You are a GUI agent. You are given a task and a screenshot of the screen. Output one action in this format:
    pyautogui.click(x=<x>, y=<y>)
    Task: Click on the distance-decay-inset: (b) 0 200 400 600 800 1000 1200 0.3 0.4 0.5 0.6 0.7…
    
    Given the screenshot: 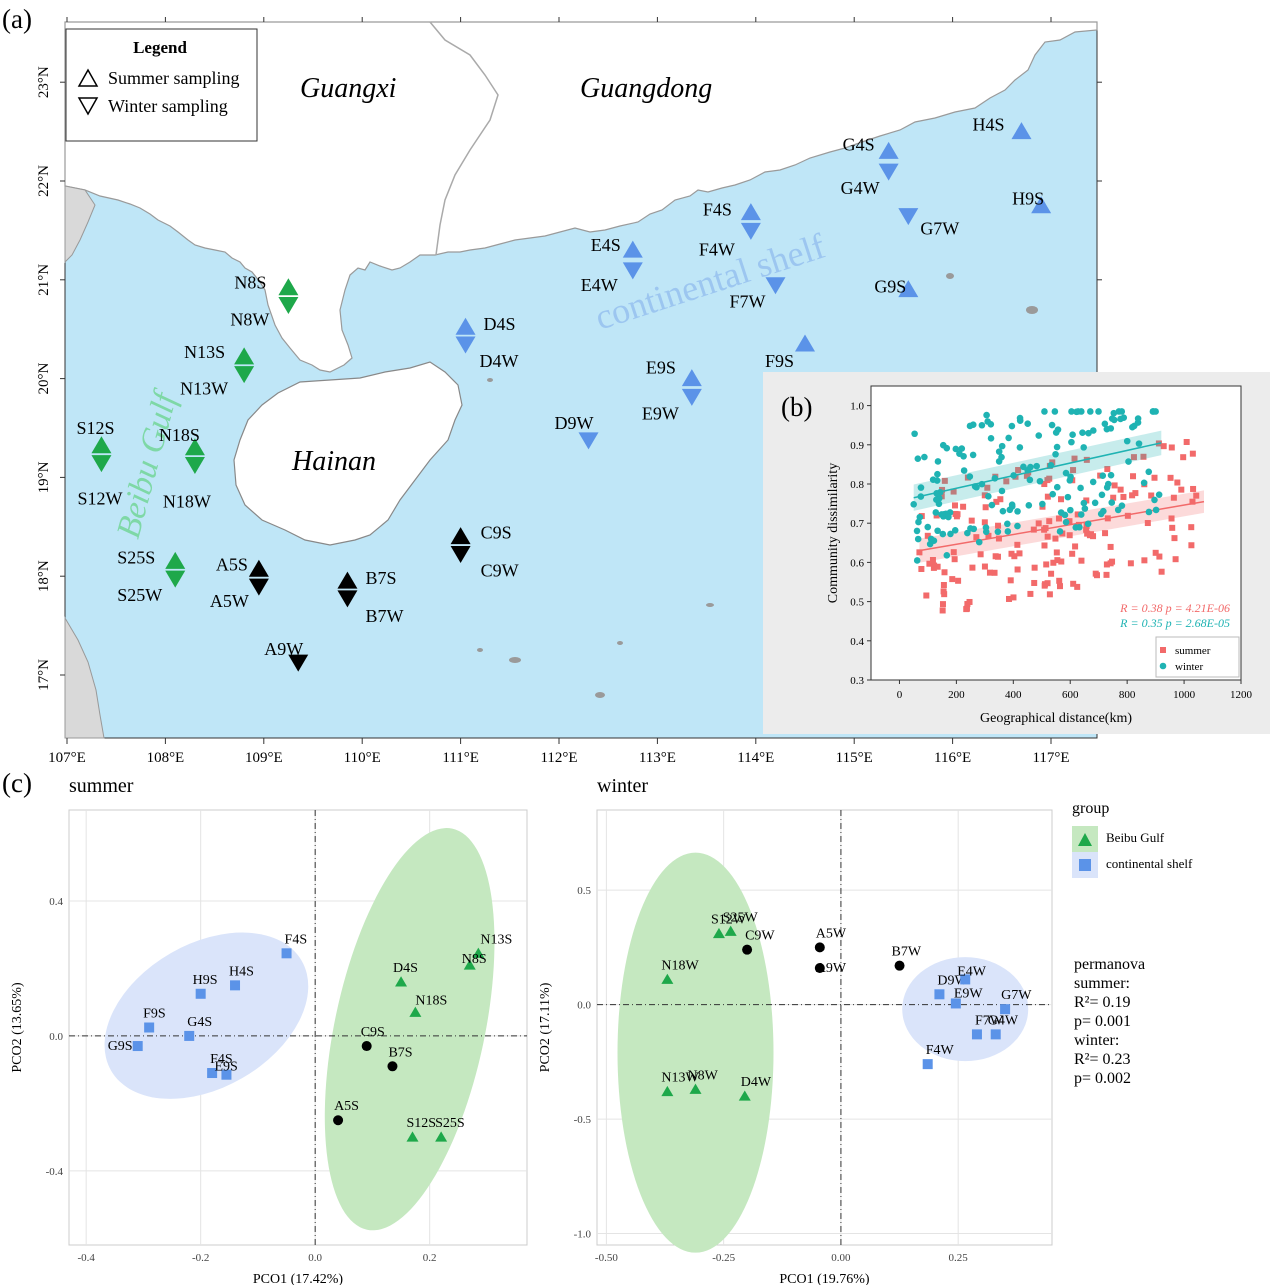 What is the action you would take?
    pyautogui.click(x=1016, y=553)
    